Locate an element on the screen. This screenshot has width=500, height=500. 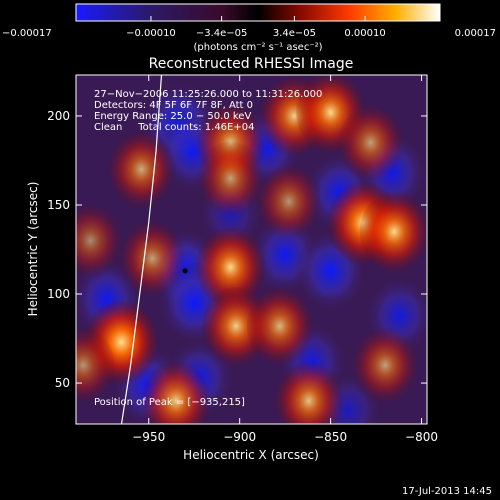
colorbar-tick-label: −0.00017 is located at coordinates (27, 33).